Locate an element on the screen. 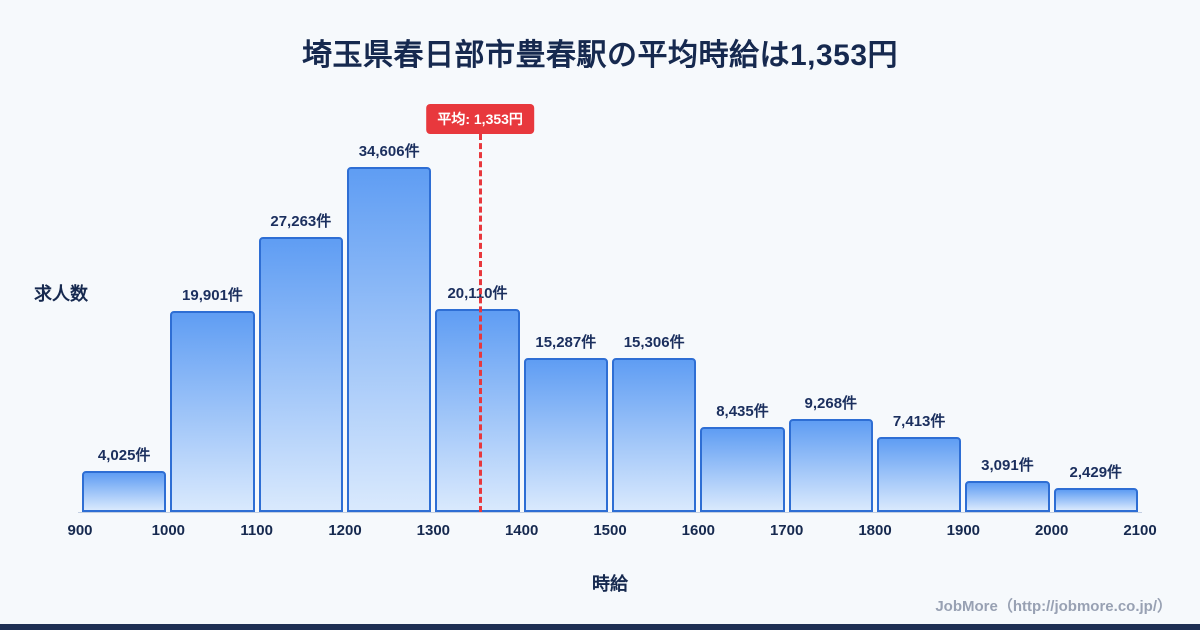  bar-value-label: 8,435件 is located at coordinates (742, 411).